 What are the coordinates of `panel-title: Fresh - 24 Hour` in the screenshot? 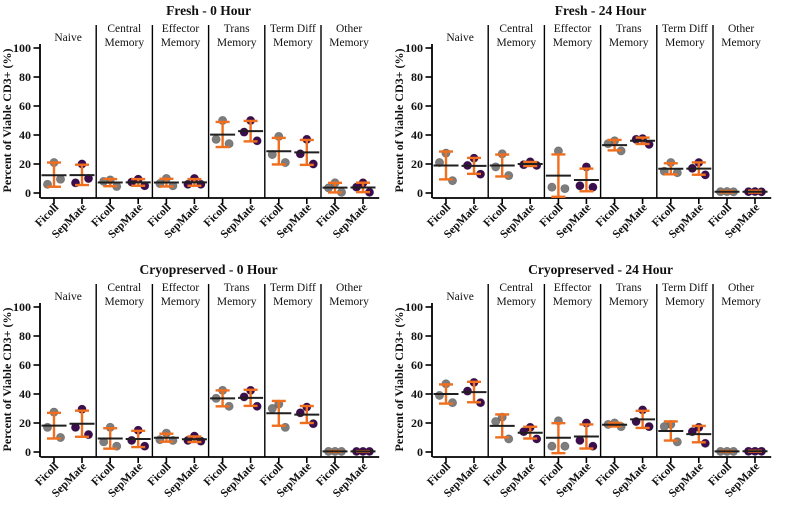 It's located at (601, 10).